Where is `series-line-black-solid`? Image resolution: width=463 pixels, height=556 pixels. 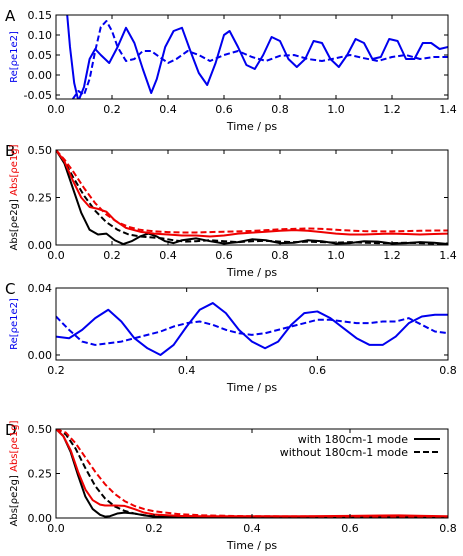 series-line-black-solid is located at coordinates (252, 197).